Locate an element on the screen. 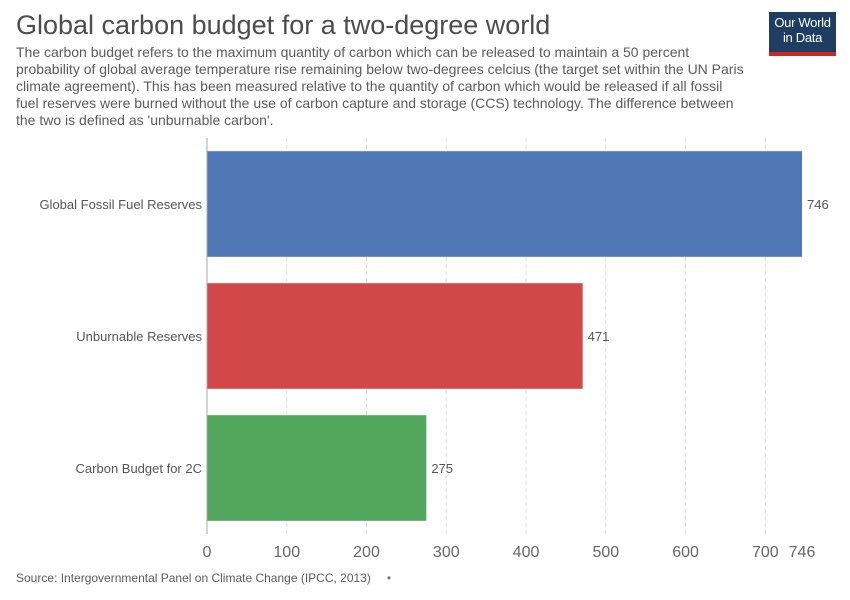 This screenshot has height=600, width=850. value-label: 471 is located at coordinates (599, 336).